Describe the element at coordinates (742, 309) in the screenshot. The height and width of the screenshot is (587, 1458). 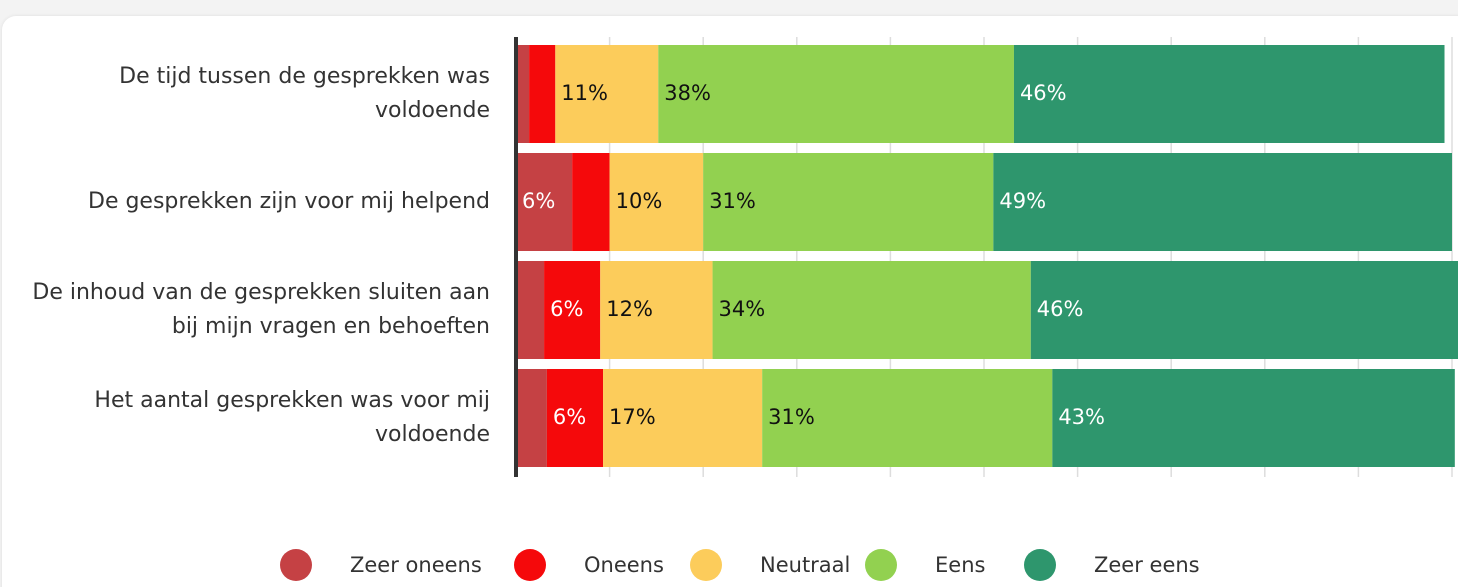
I see `data-label: 34%` at that location.